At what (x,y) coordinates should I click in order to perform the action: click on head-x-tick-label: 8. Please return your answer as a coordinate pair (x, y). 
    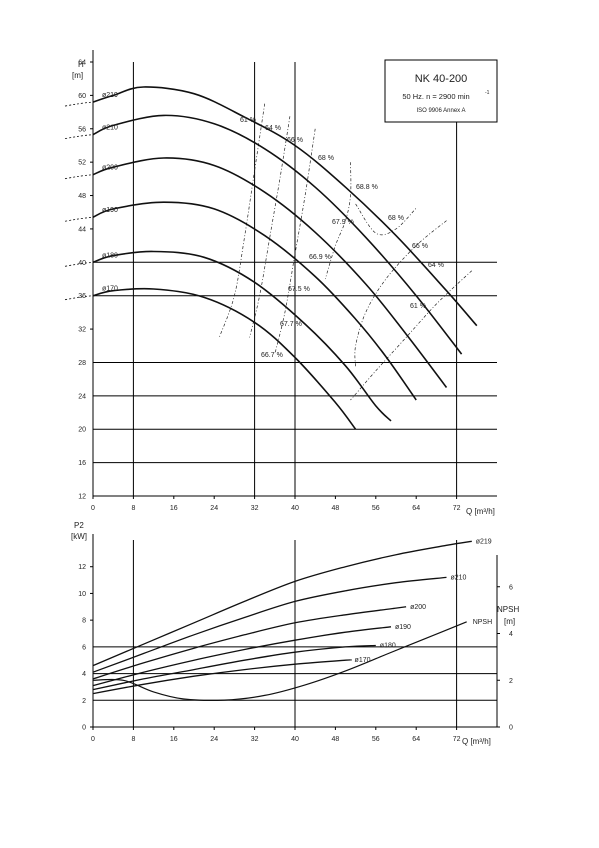
    Looking at the image, I should click on (133, 508).